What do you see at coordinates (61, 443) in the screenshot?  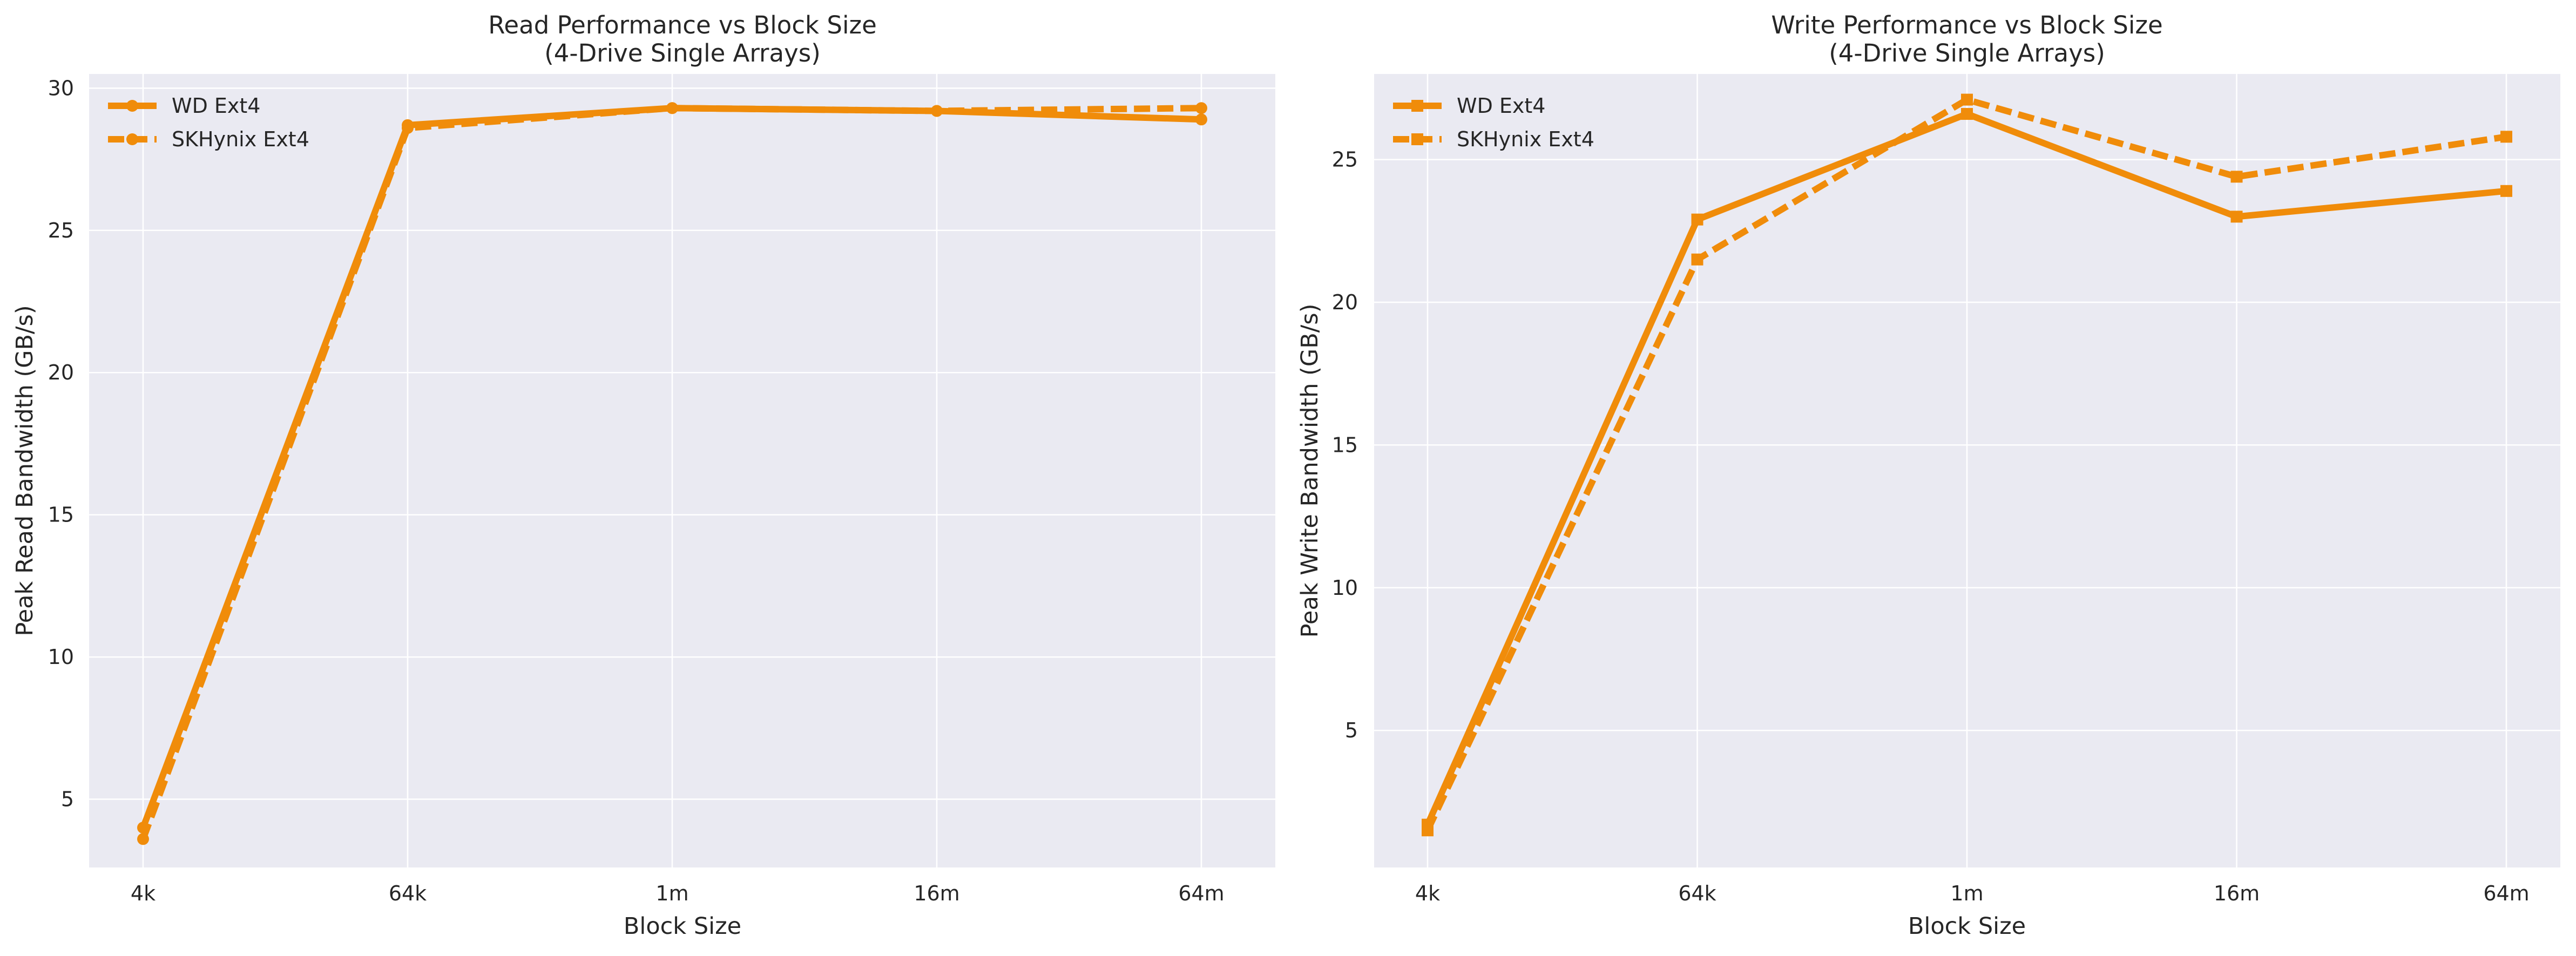 I see `y-tick-labels: 5 10 15 20 25 30` at bounding box center [61, 443].